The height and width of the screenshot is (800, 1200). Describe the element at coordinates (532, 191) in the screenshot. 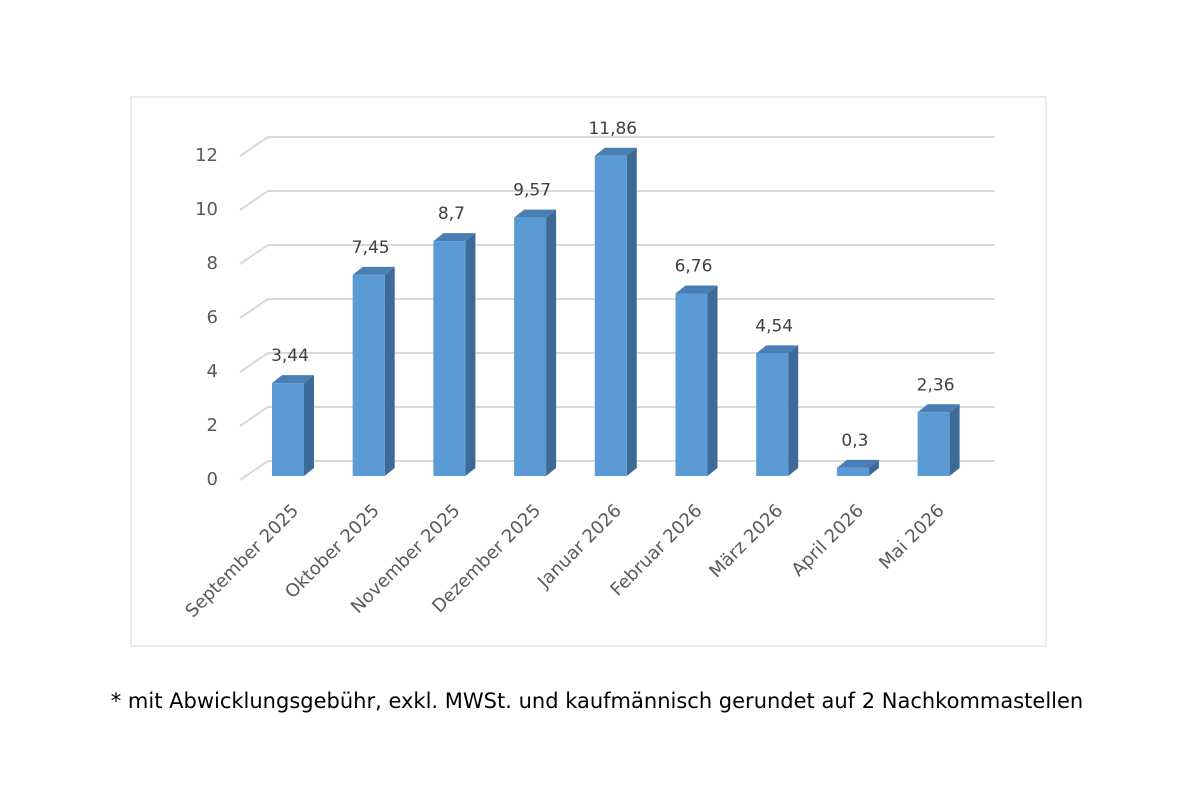

I see `value-label: 9,57` at that location.